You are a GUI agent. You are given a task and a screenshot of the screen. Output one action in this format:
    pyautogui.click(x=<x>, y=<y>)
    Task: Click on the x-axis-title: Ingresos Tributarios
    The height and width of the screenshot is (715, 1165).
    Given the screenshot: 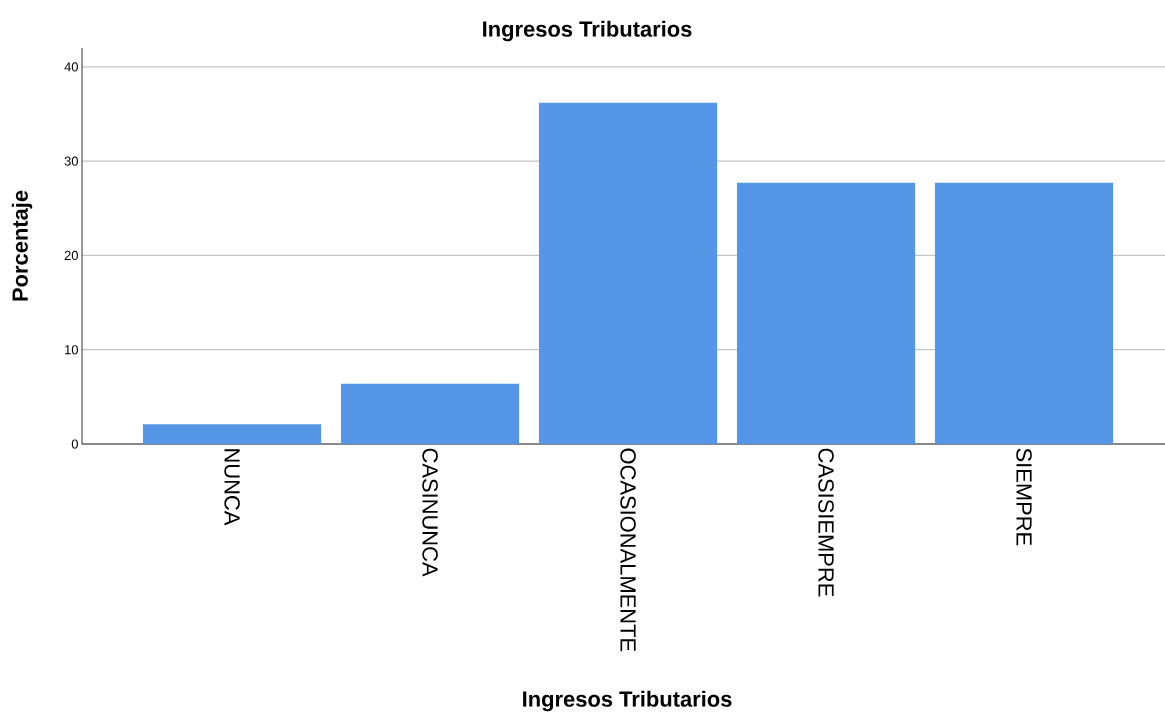 What is the action you would take?
    pyautogui.click(x=627, y=701)
    